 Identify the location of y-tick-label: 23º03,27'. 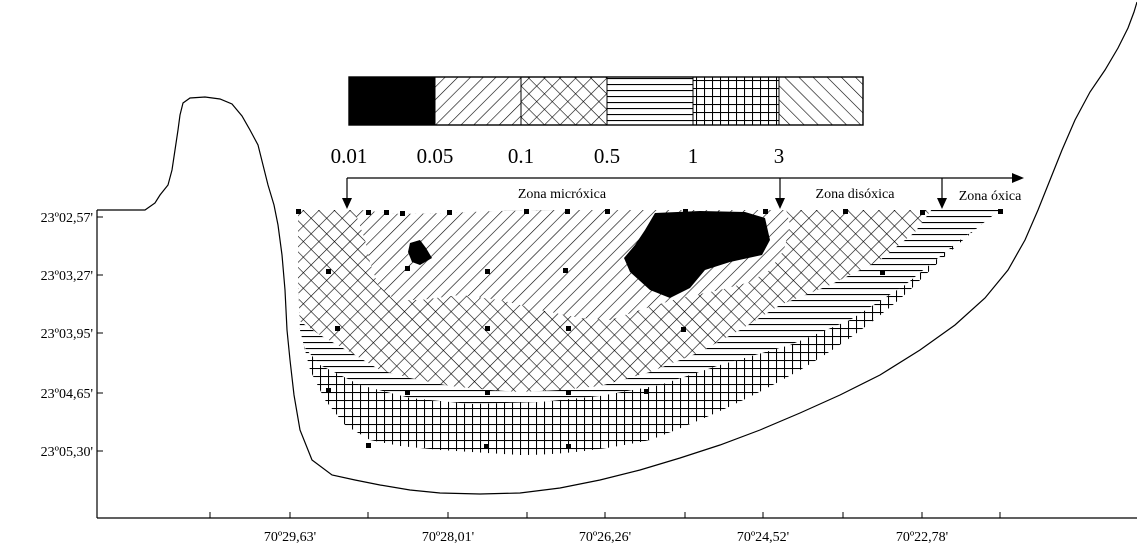
(67, 276).